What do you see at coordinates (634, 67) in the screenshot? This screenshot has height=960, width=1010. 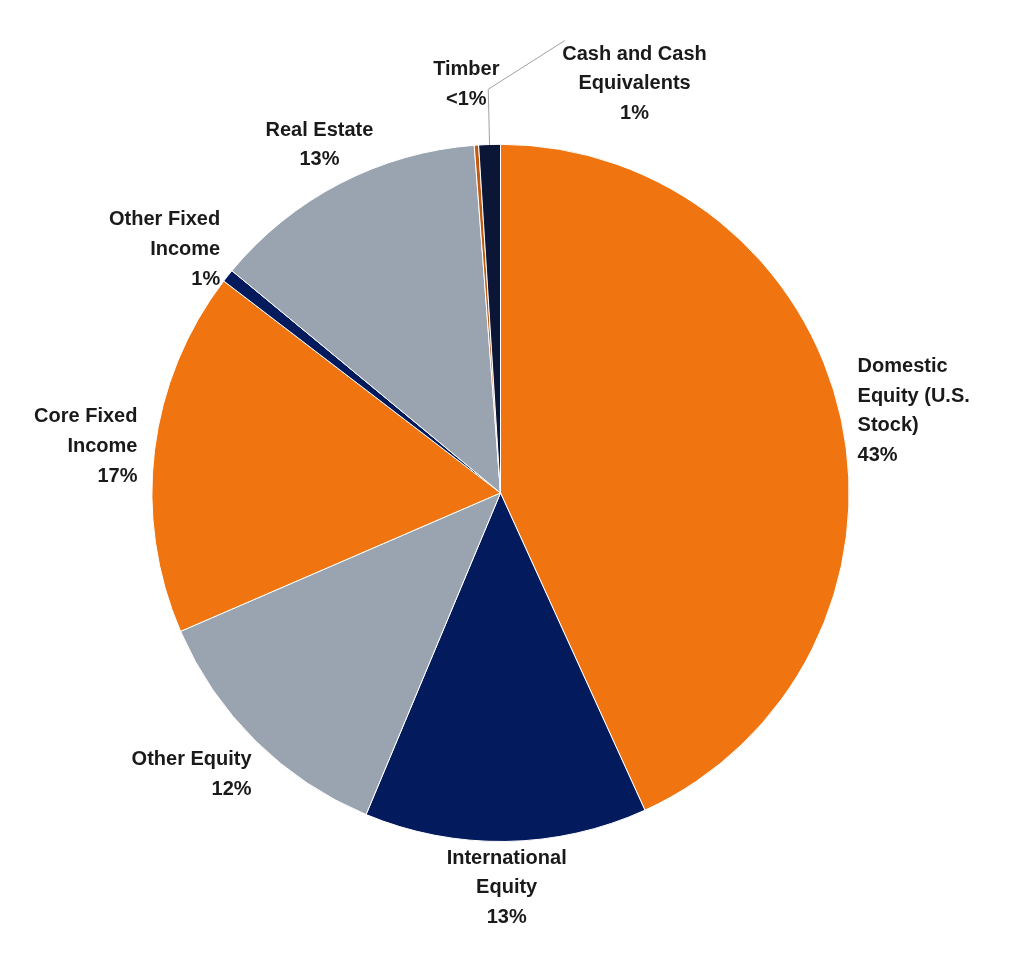 I see `slice-label: Cash and Cash Equivalents` at bounding box center [634, 67].